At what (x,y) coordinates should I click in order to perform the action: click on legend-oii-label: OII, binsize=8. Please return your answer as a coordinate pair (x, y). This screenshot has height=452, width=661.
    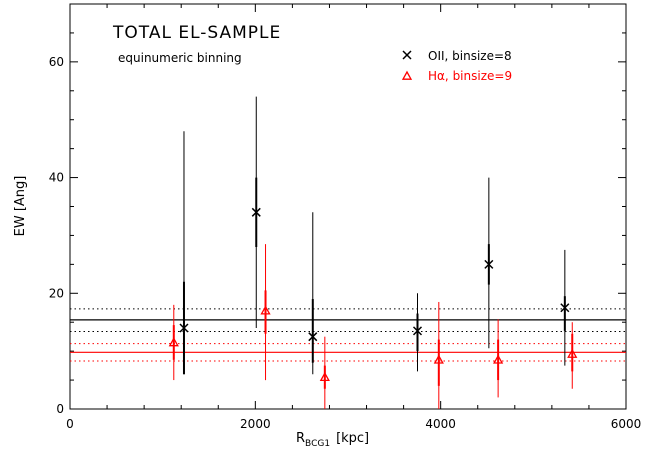
    Looking at the image, I should click on (470, 56).